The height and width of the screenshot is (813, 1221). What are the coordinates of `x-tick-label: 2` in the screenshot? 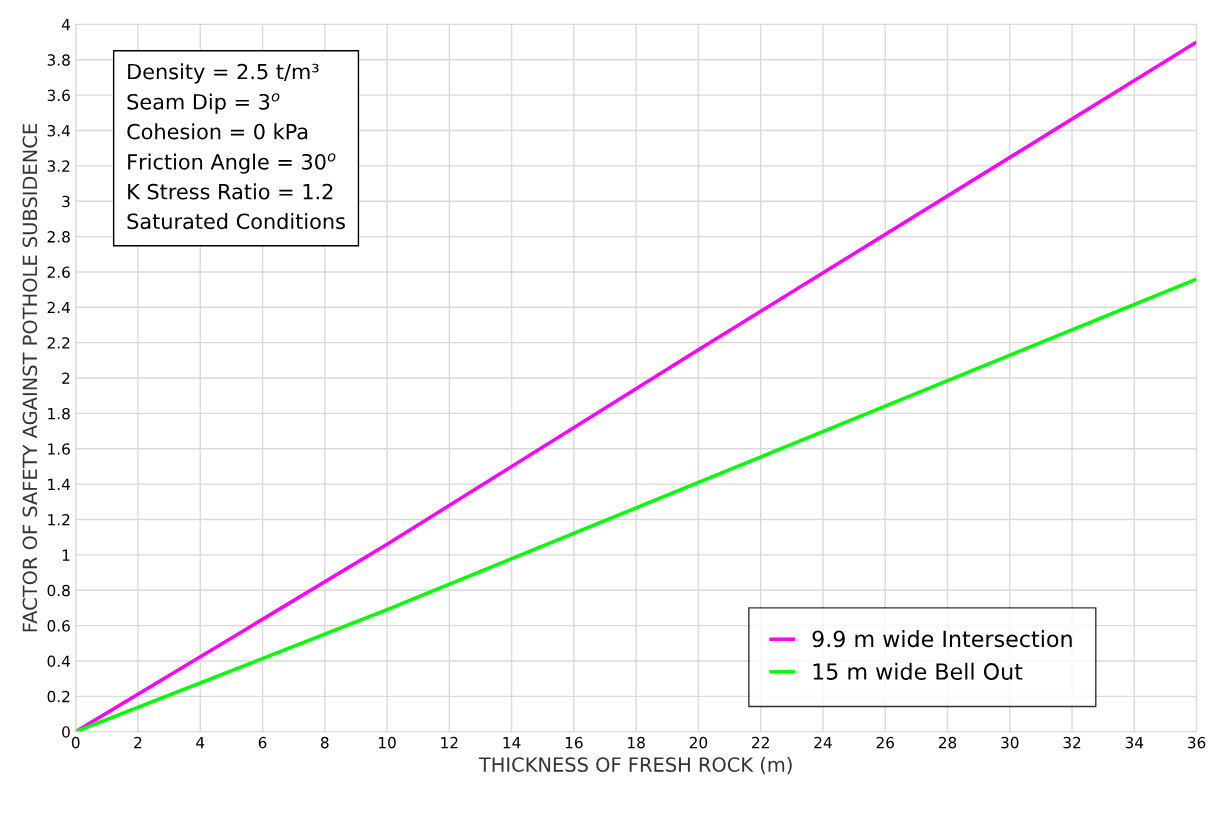 It's located at (138, 742).